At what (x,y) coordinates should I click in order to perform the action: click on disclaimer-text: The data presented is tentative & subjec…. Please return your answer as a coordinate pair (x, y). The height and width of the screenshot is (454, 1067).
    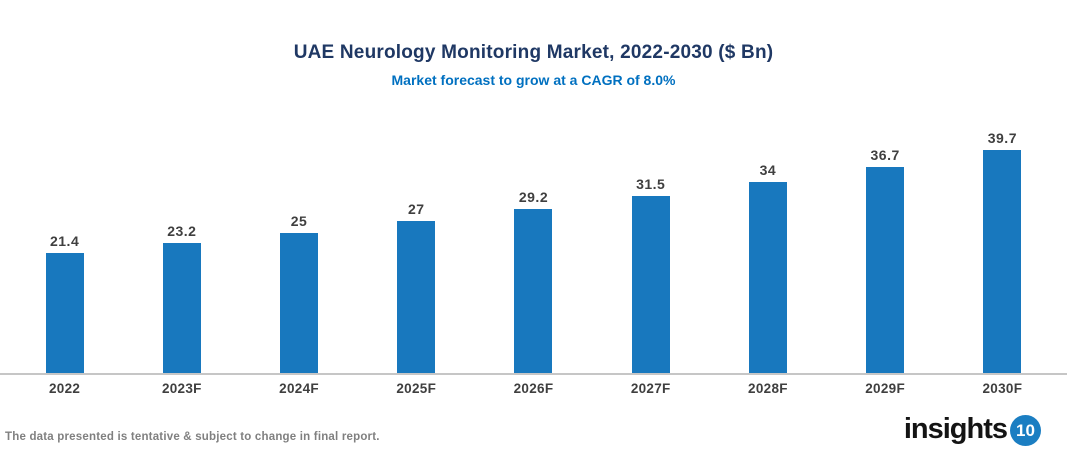
    Looking at the image, I should click on (192, 437).